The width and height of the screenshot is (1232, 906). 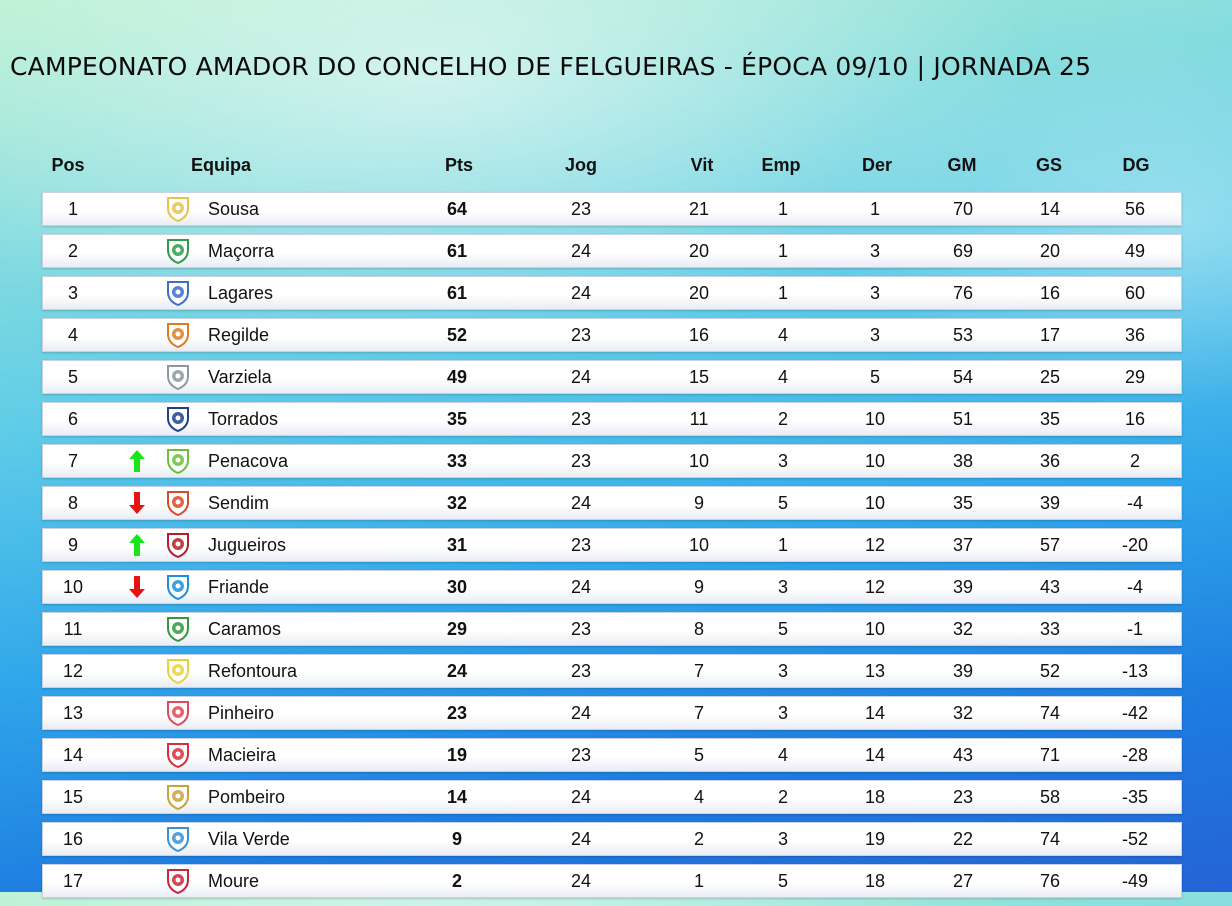 What do you see at coordinates (699, 545) in the screenshot?
I see `wins-cell: 10` at bounding box center [699, 545].